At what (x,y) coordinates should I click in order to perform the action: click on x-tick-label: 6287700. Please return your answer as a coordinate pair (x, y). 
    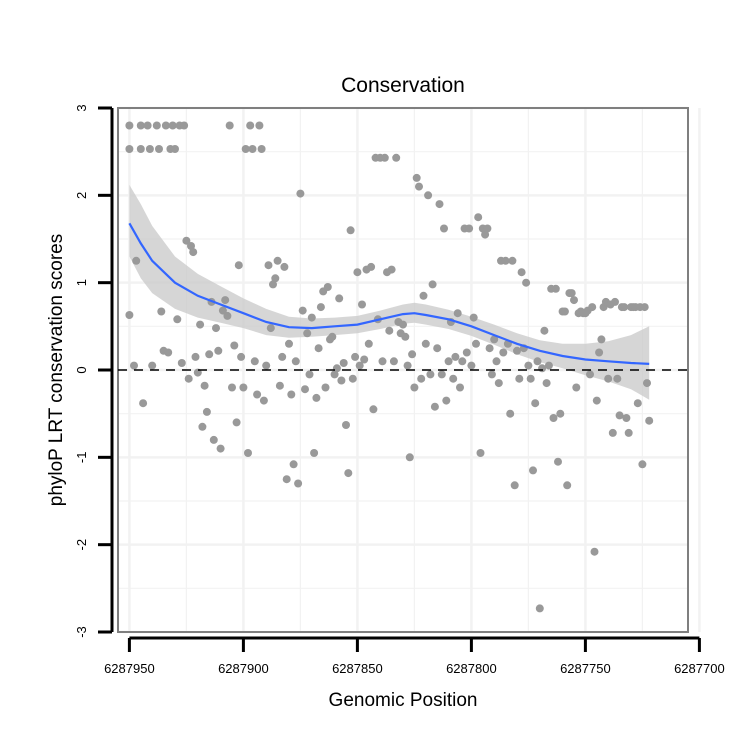
    Looking at the image, I should click on (699, 668).